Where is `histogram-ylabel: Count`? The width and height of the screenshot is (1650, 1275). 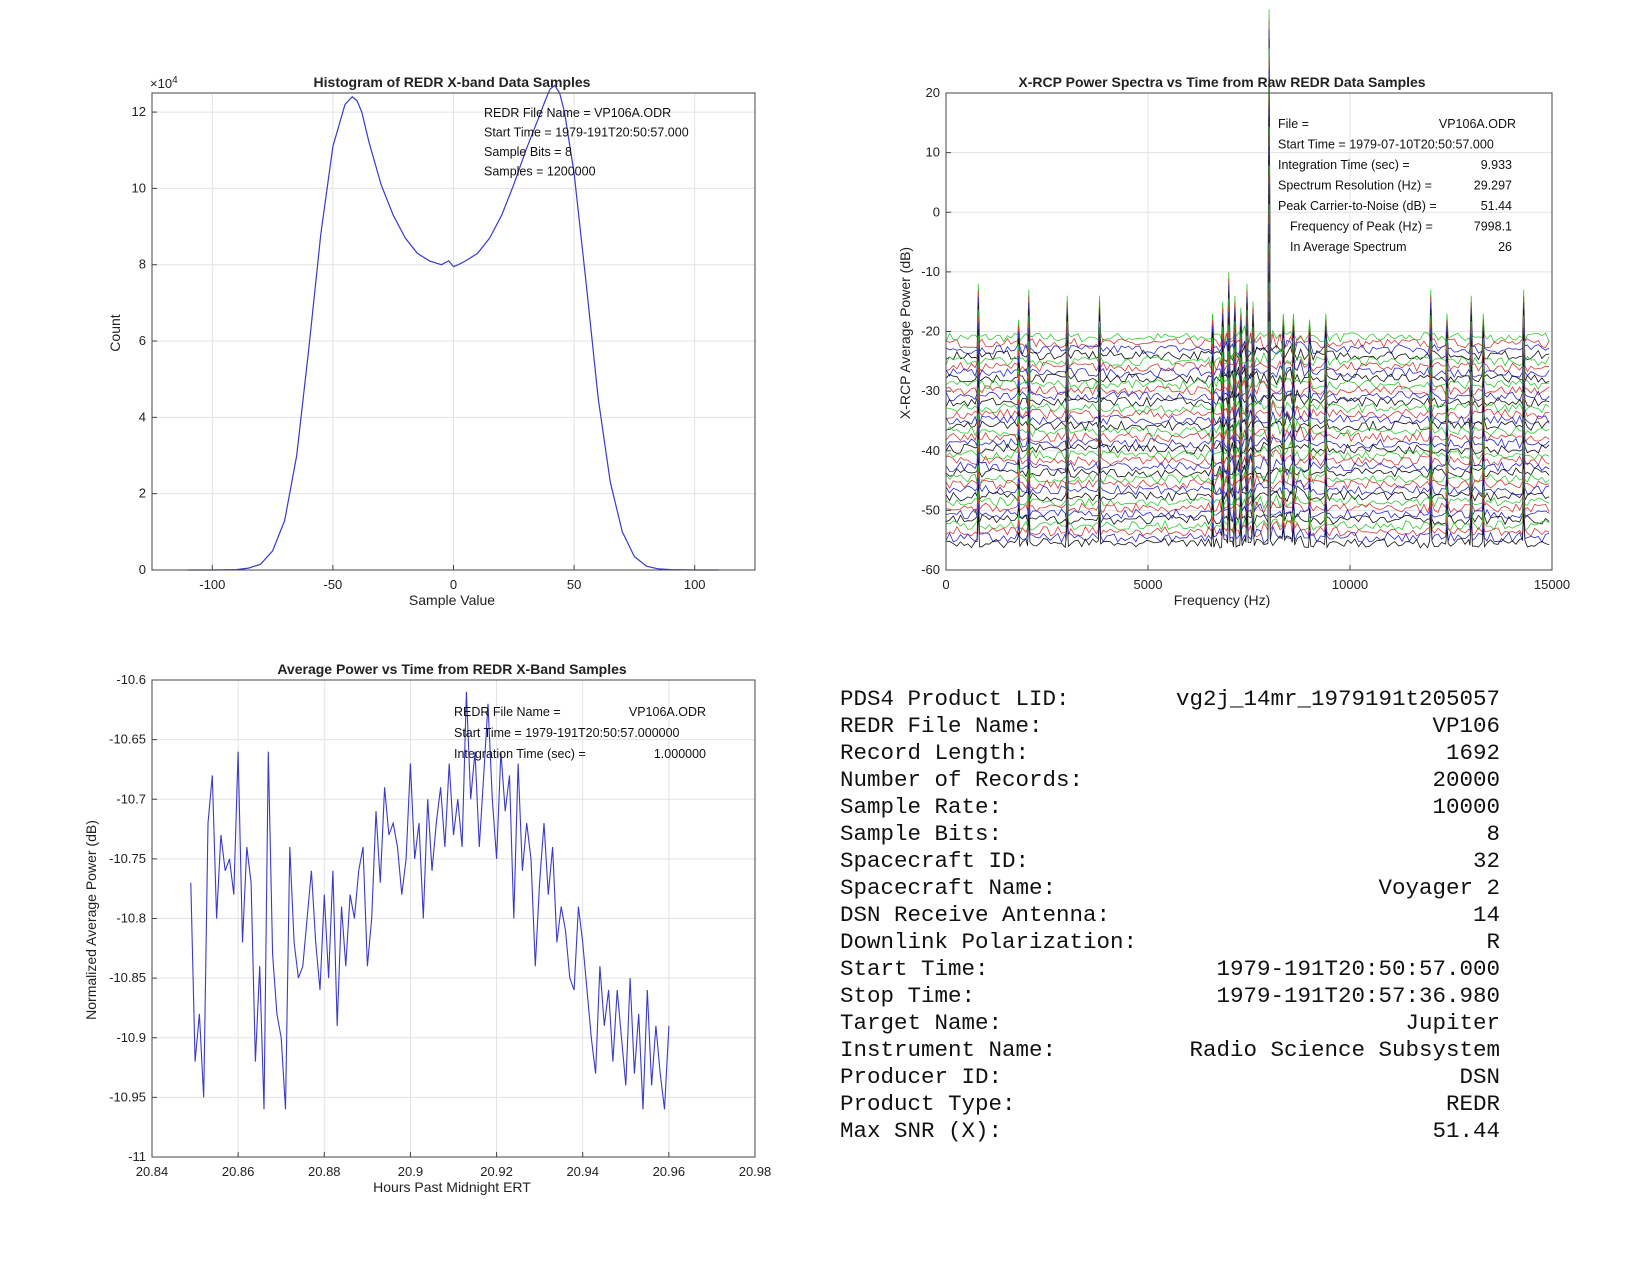
histogram-ylabel: Count is located at coordinates (115, 332).